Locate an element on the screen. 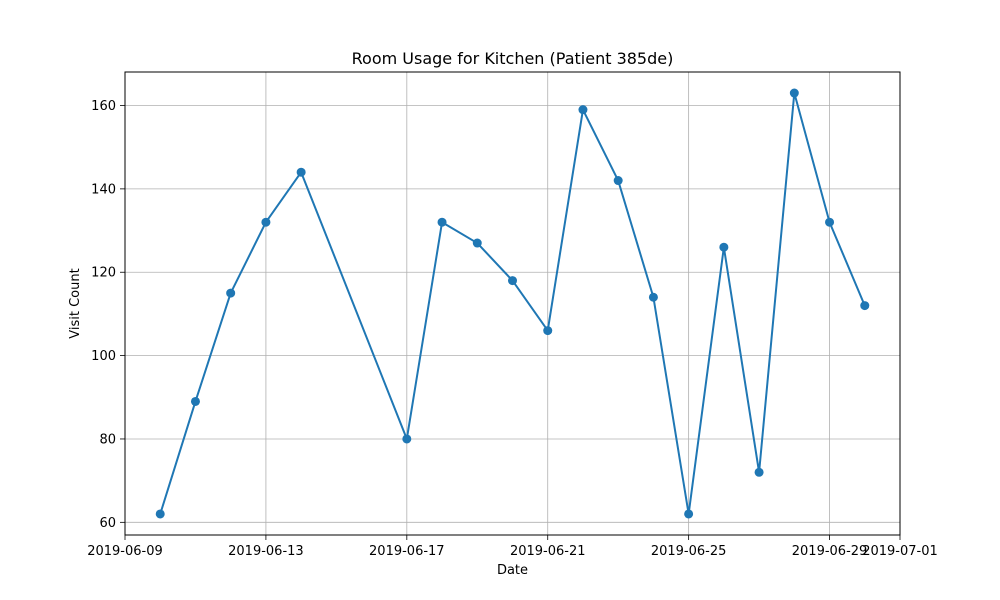 The width and height of the screenshot is (1000, 600). x-axis-label: Date is located at coordinates (512, 570).